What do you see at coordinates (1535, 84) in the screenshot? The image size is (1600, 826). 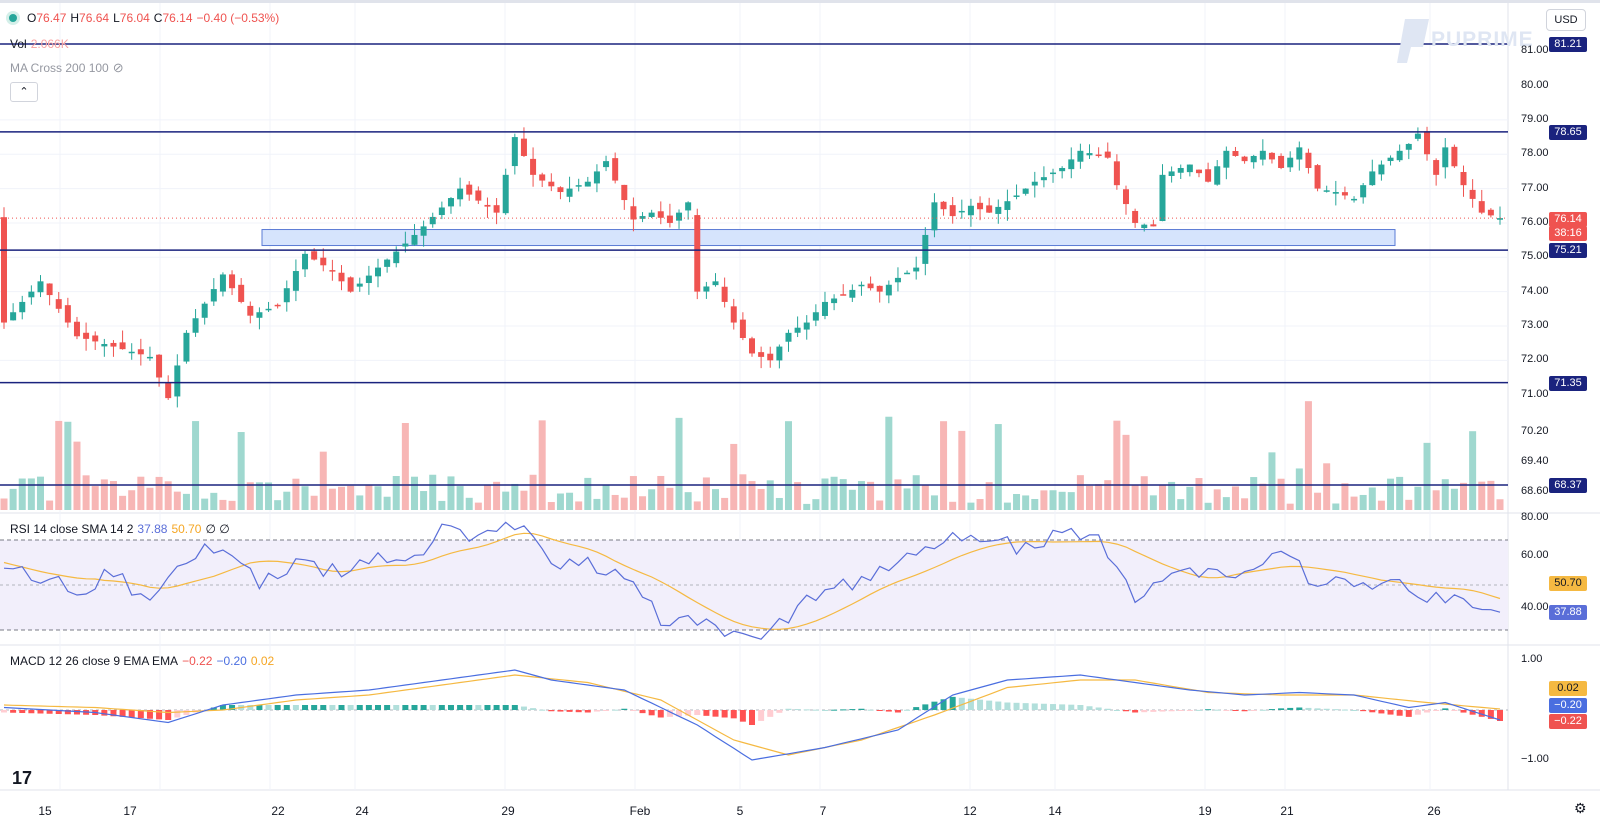 I see `price-tick-label: 80.00` at bounding box center [1535, 84].